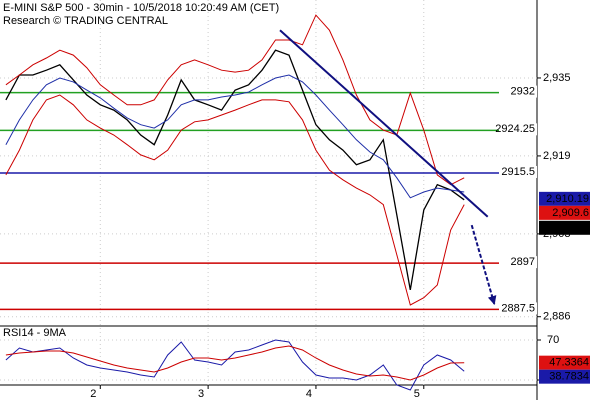 The width and height of the screenshot is (590, 400). Describe the element at coordinates (570, 213) in the screenshot. I see `price-tag-label: 2,909.6` at that location.